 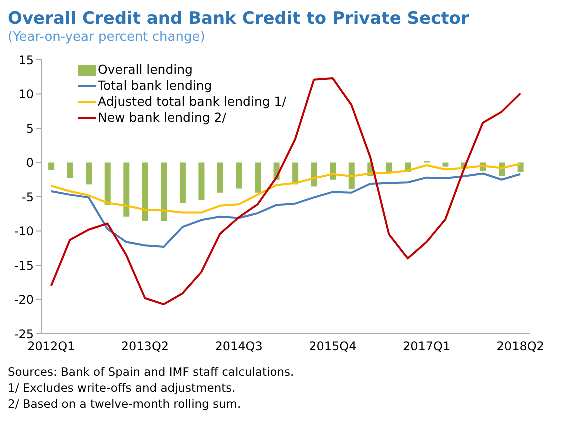 What do you see at coordinates (28, 197) in the screenshot?
I see `y-tick-label: -5` at bounding box center [28, 197].